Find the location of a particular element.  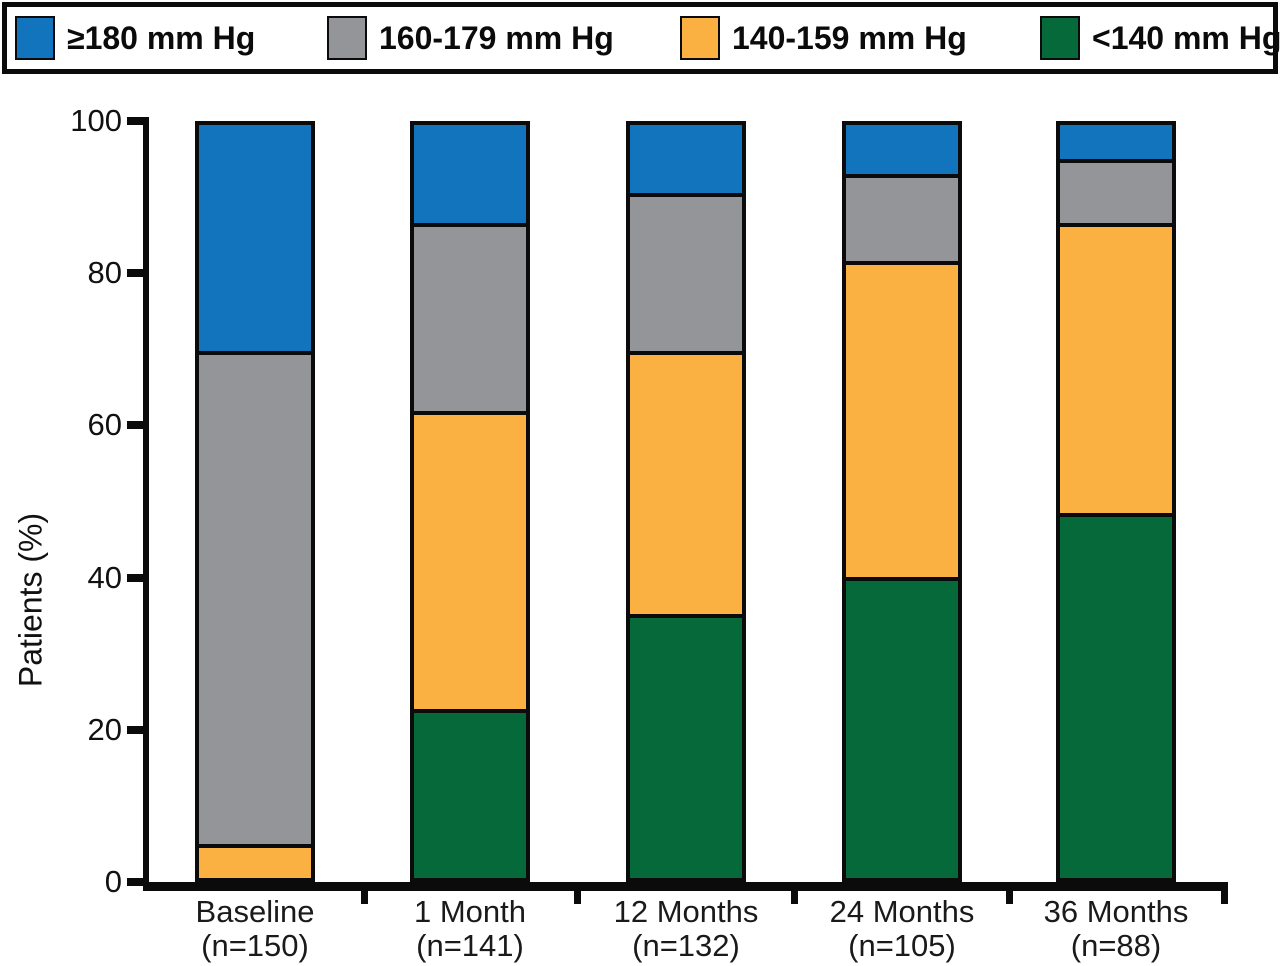

y-tick-label-20: 20 is located at coordinates (104, 729).